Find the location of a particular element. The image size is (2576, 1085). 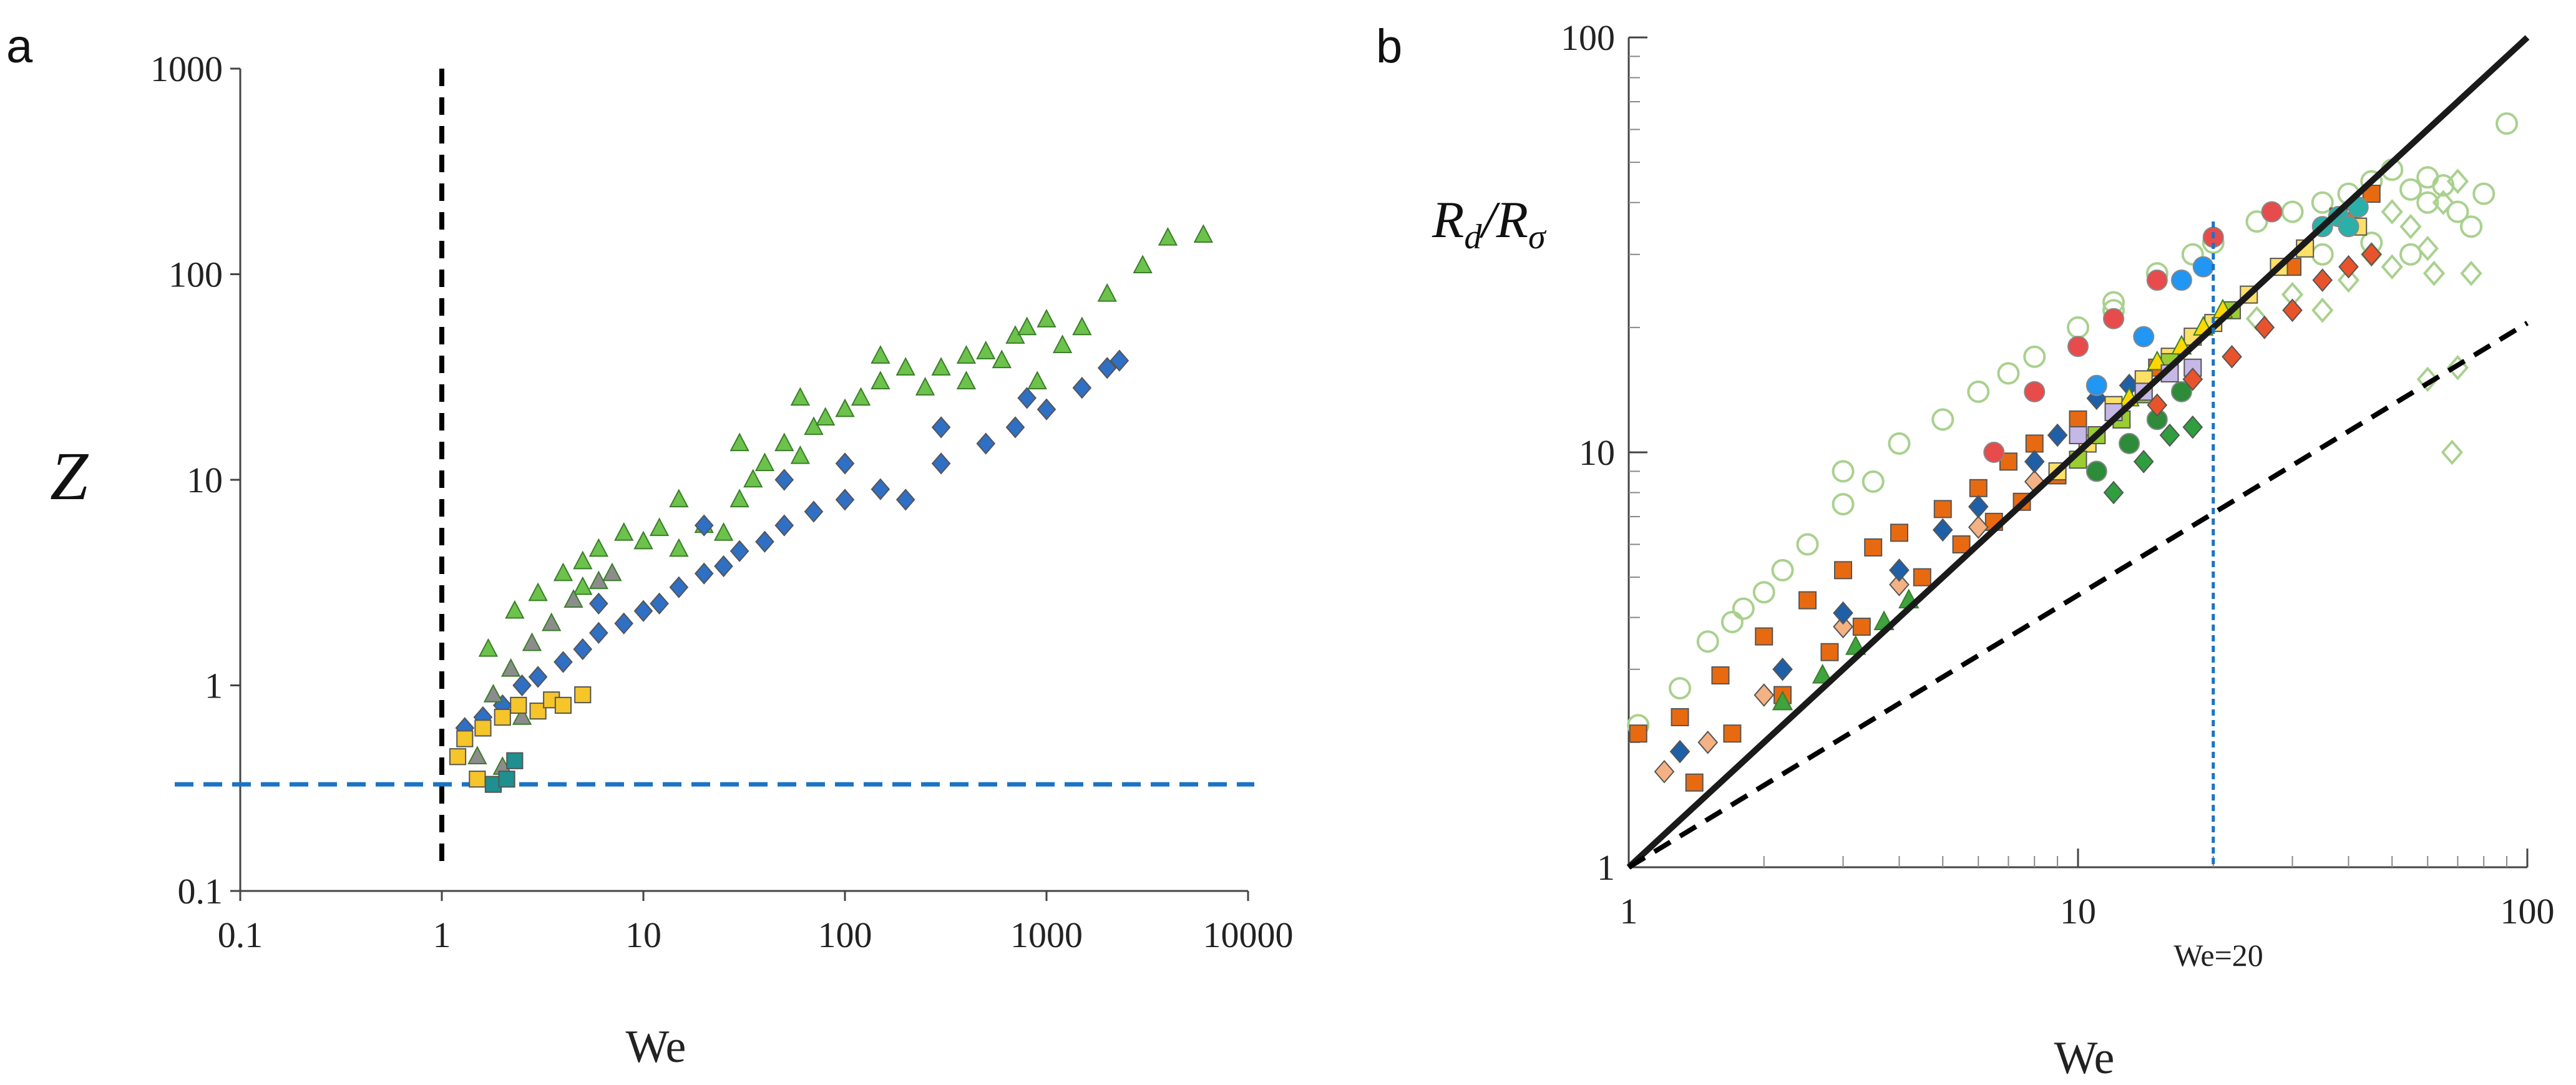

series-dark-green-diamonds is located at coordinates (2153, 460).